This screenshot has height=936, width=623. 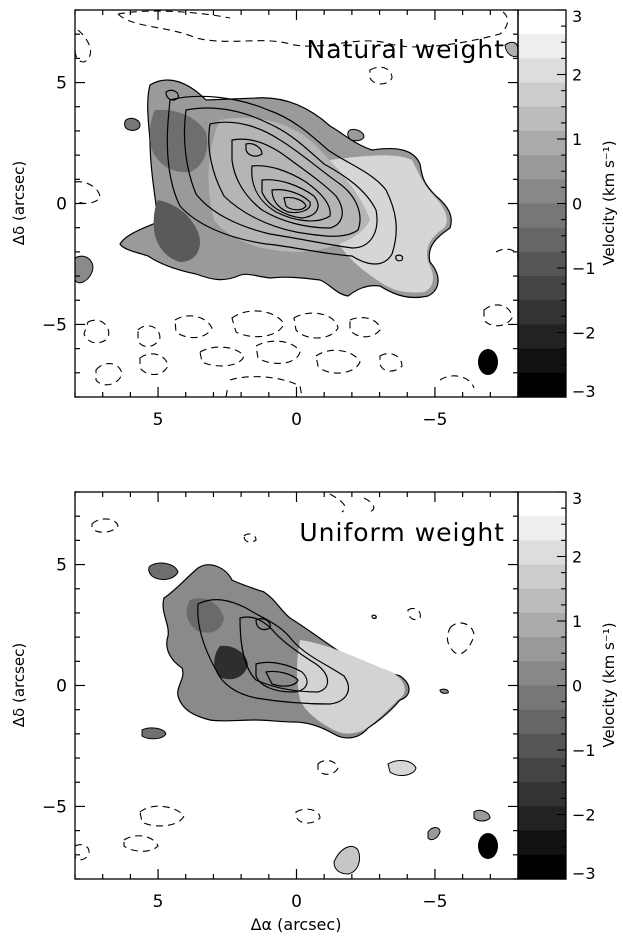 What do you see at coordinates (402, 532) in the screenshot?
I see `panel-title: Uniform weight` at bounding box center [402, 532].